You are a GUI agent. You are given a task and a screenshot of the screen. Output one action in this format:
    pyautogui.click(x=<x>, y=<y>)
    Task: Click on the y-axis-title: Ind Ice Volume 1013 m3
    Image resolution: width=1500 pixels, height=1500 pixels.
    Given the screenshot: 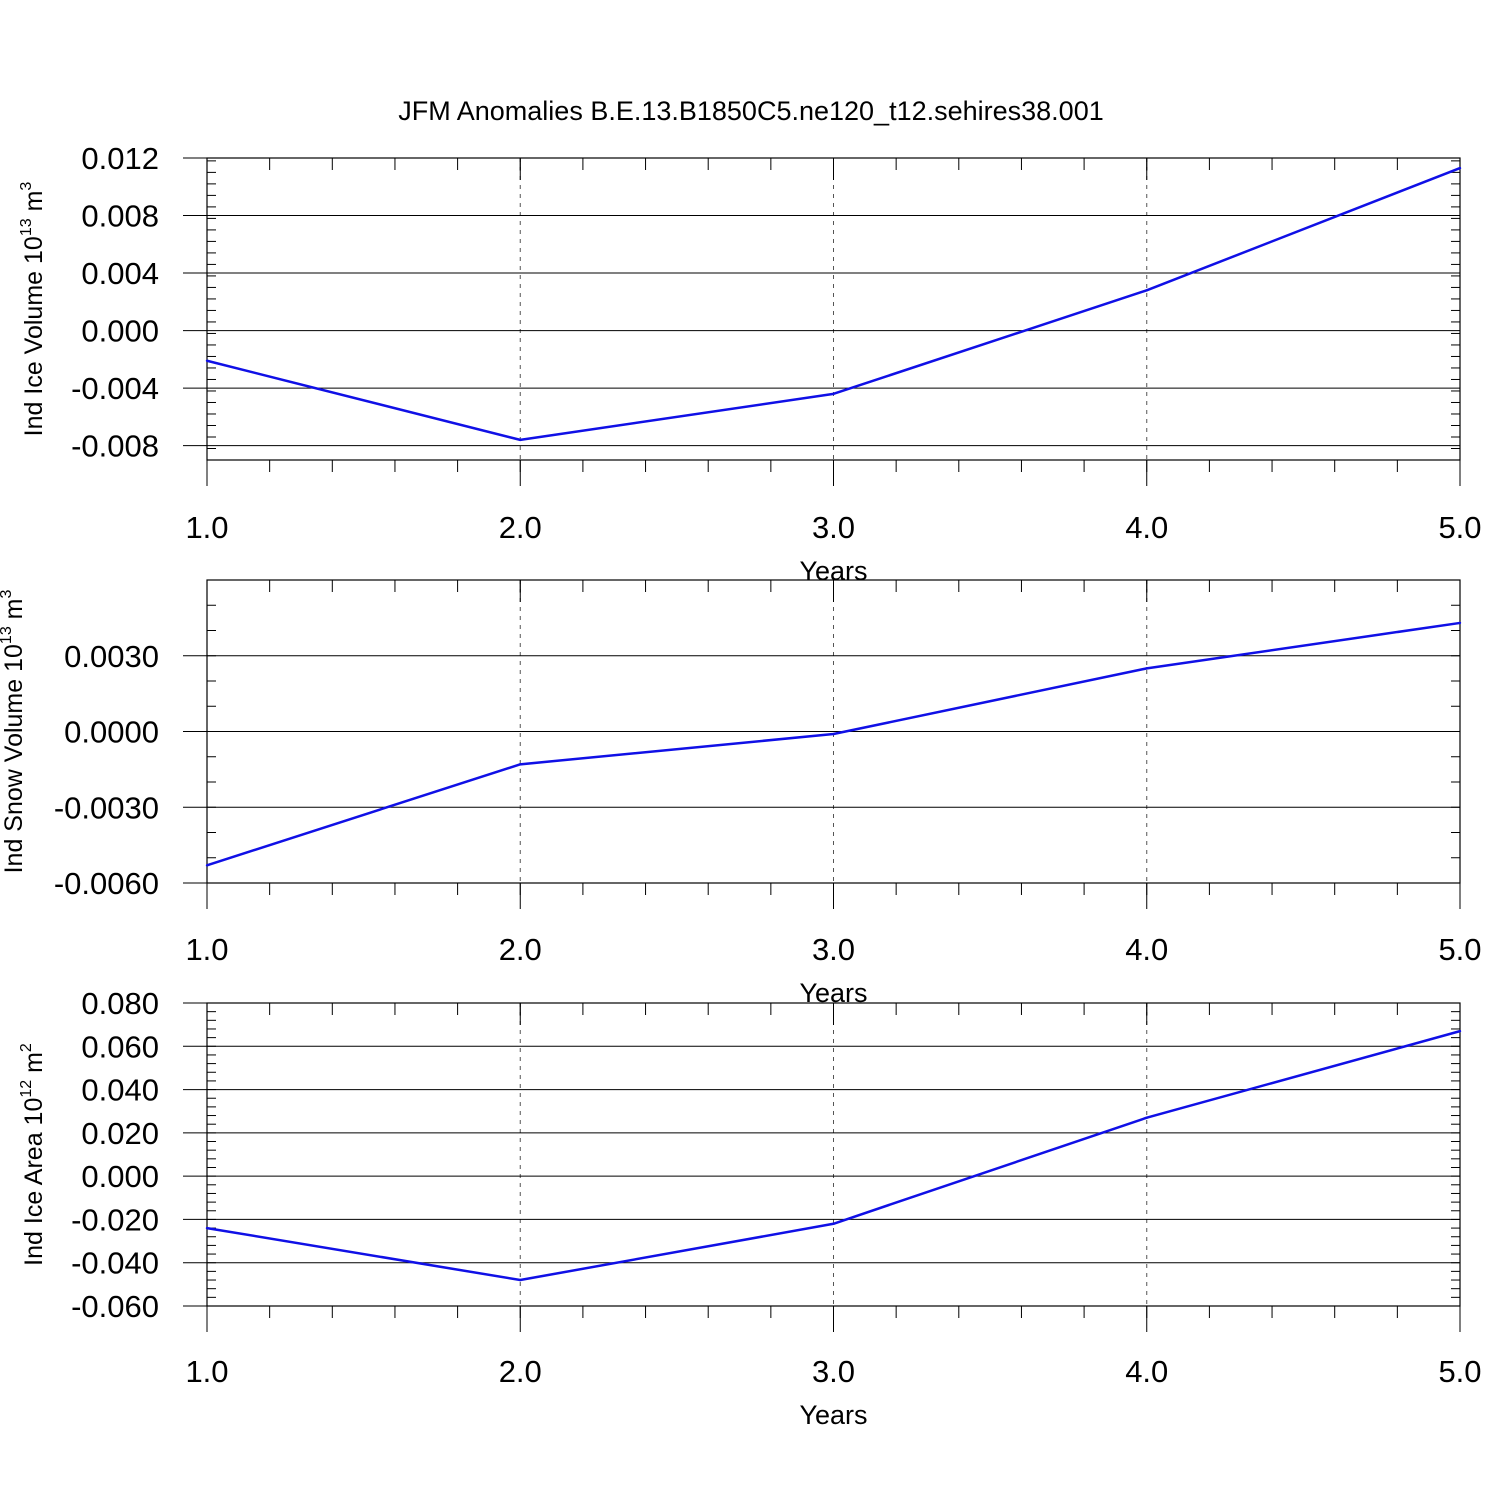 What is the action you would take?
    pyautogui.click(x=33, y=309)
    